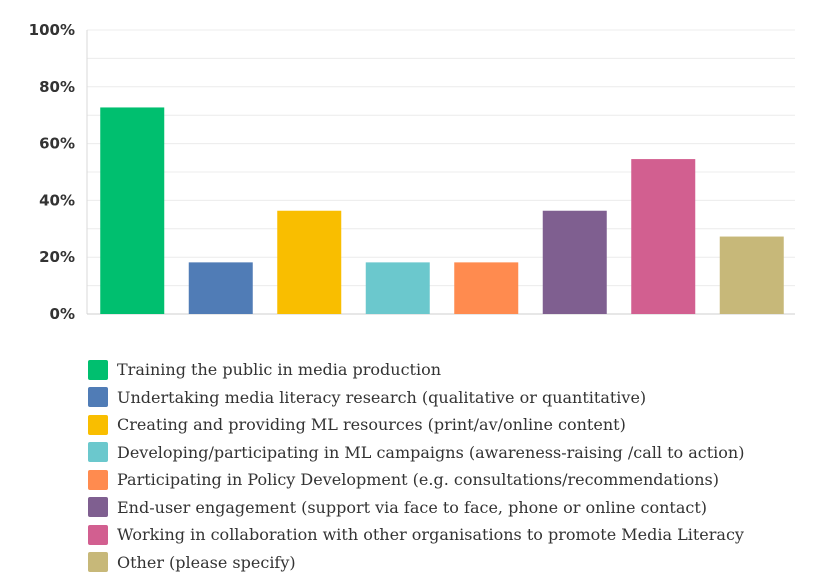 This screenshot has width=836, height=588. What do you see at coordinates (57, 87) in the screenshot?
I see `y-tick-label: 80%` at bounding box center [57, 87].